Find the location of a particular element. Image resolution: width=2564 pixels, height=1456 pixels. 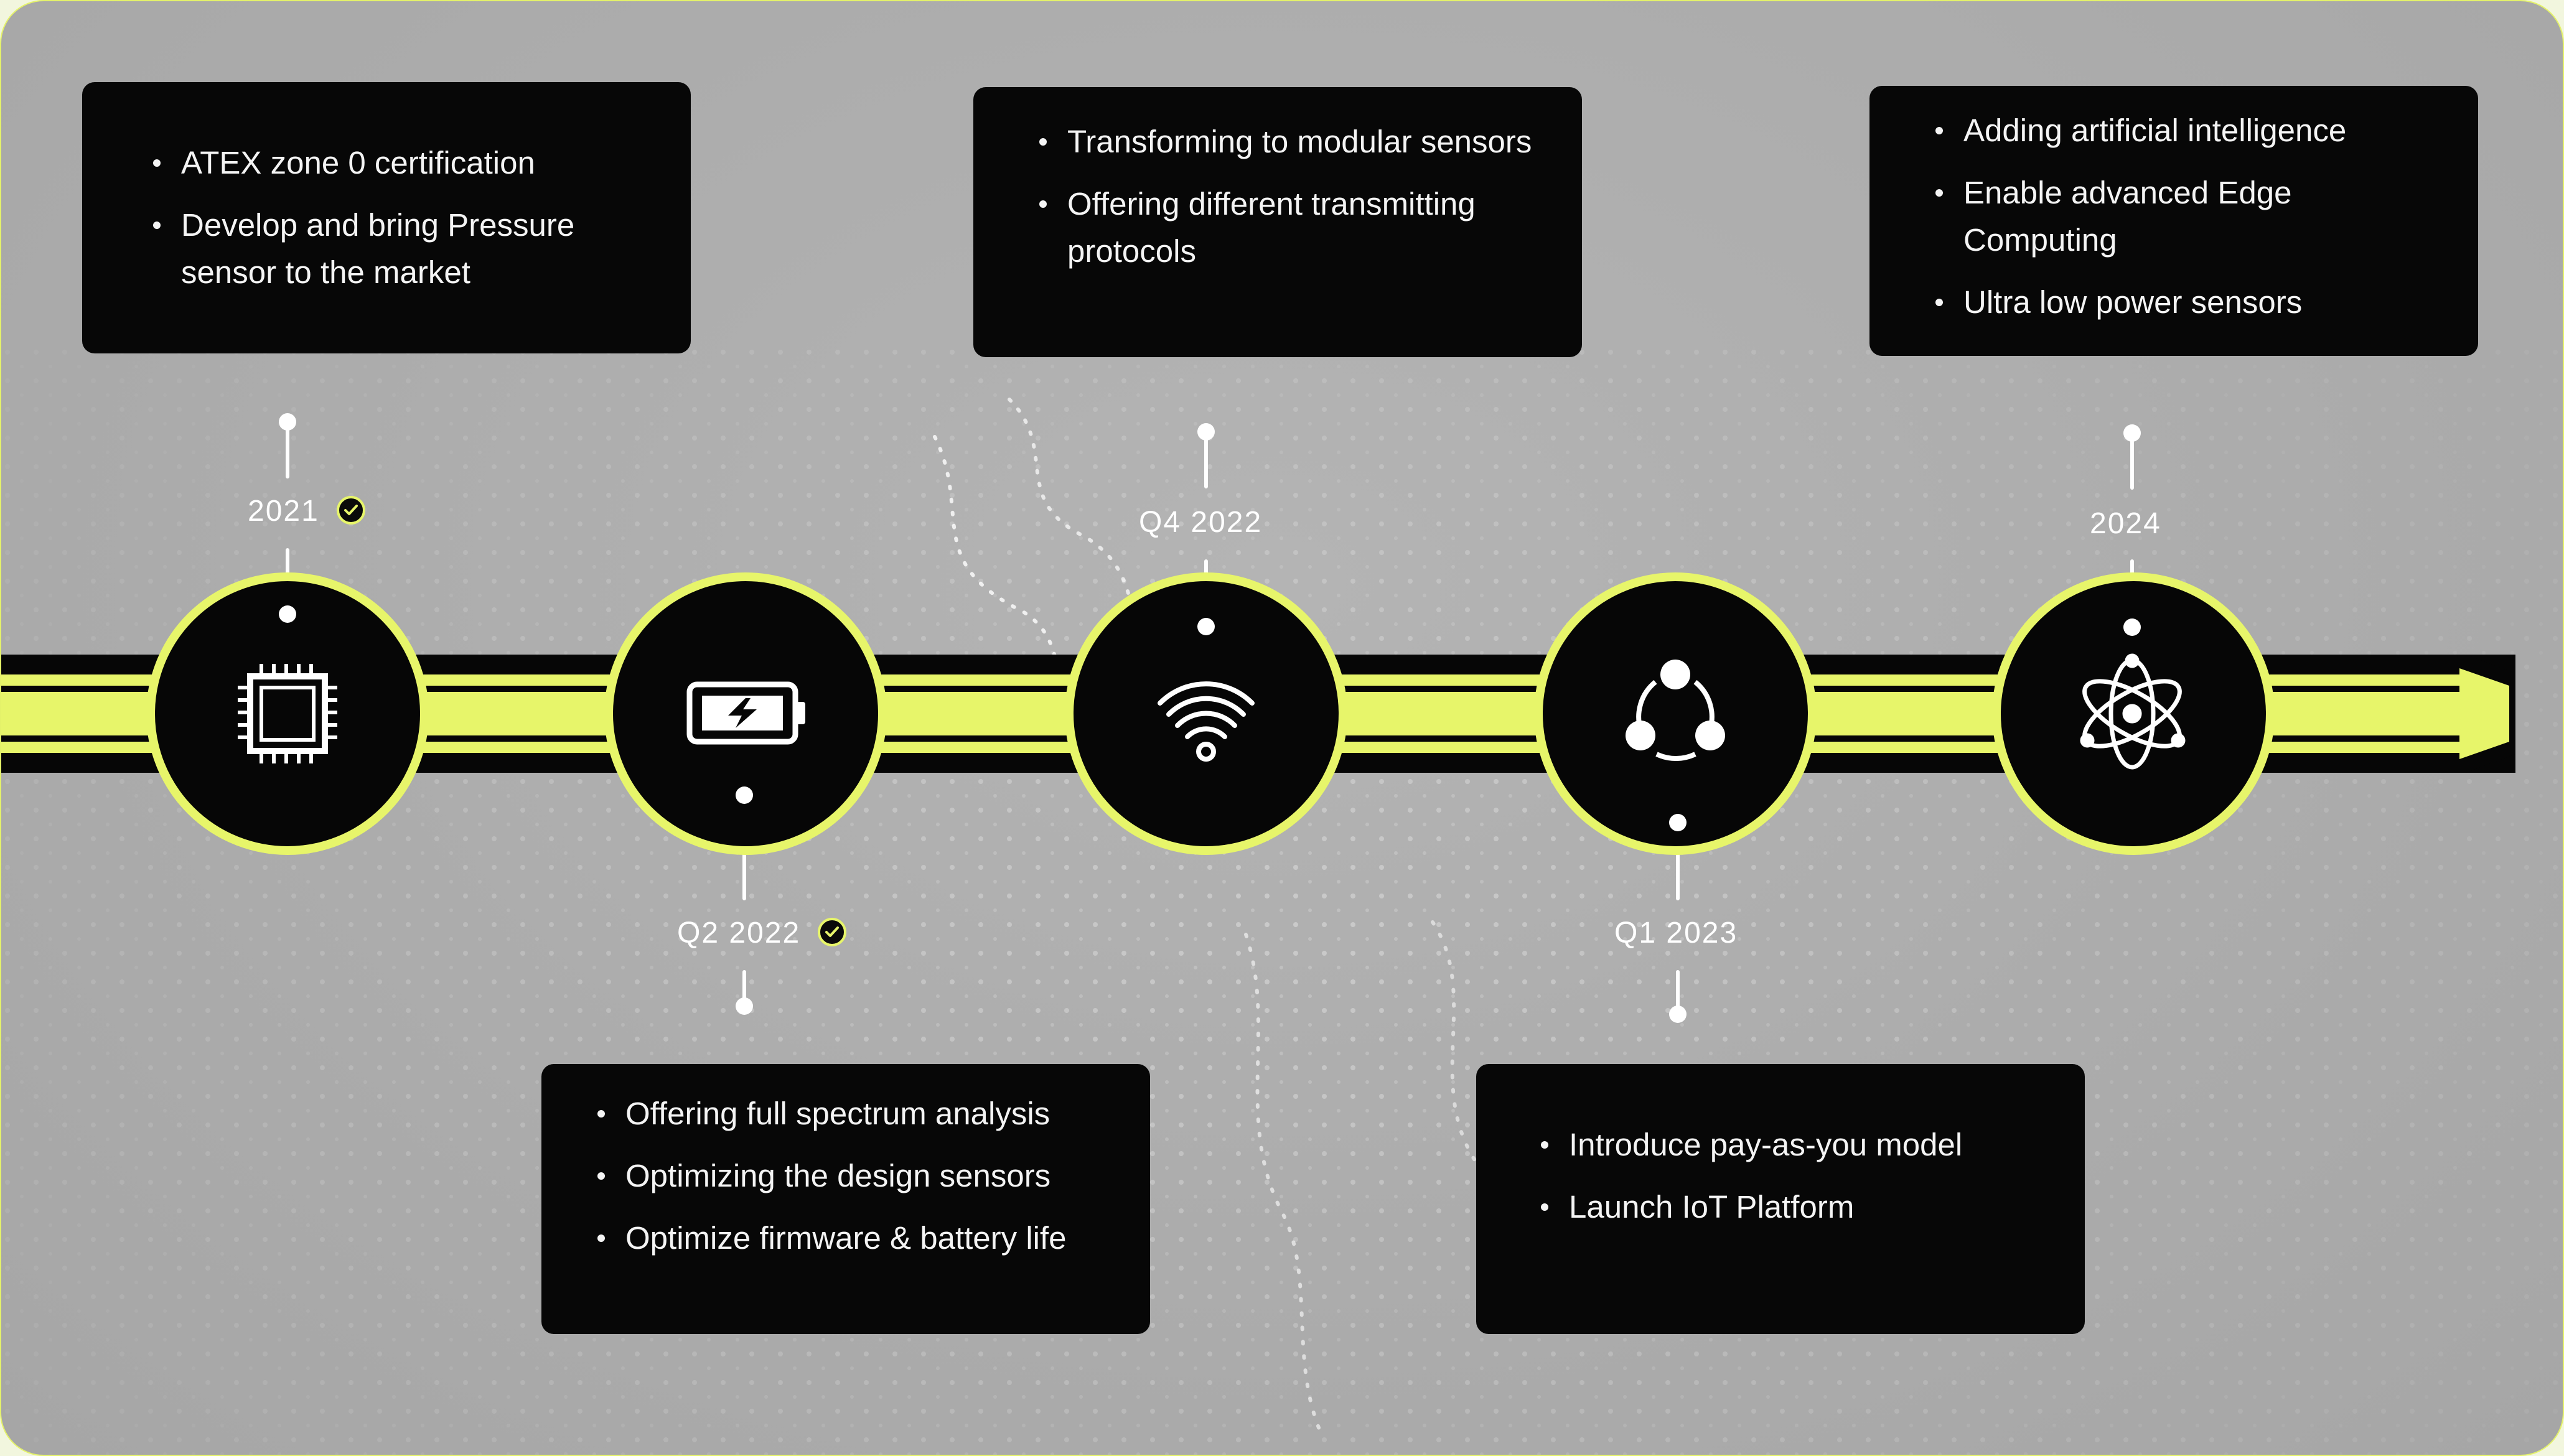

milestone-label-q1-2023: Q1 2023 is located at coordinates (1676, 933).